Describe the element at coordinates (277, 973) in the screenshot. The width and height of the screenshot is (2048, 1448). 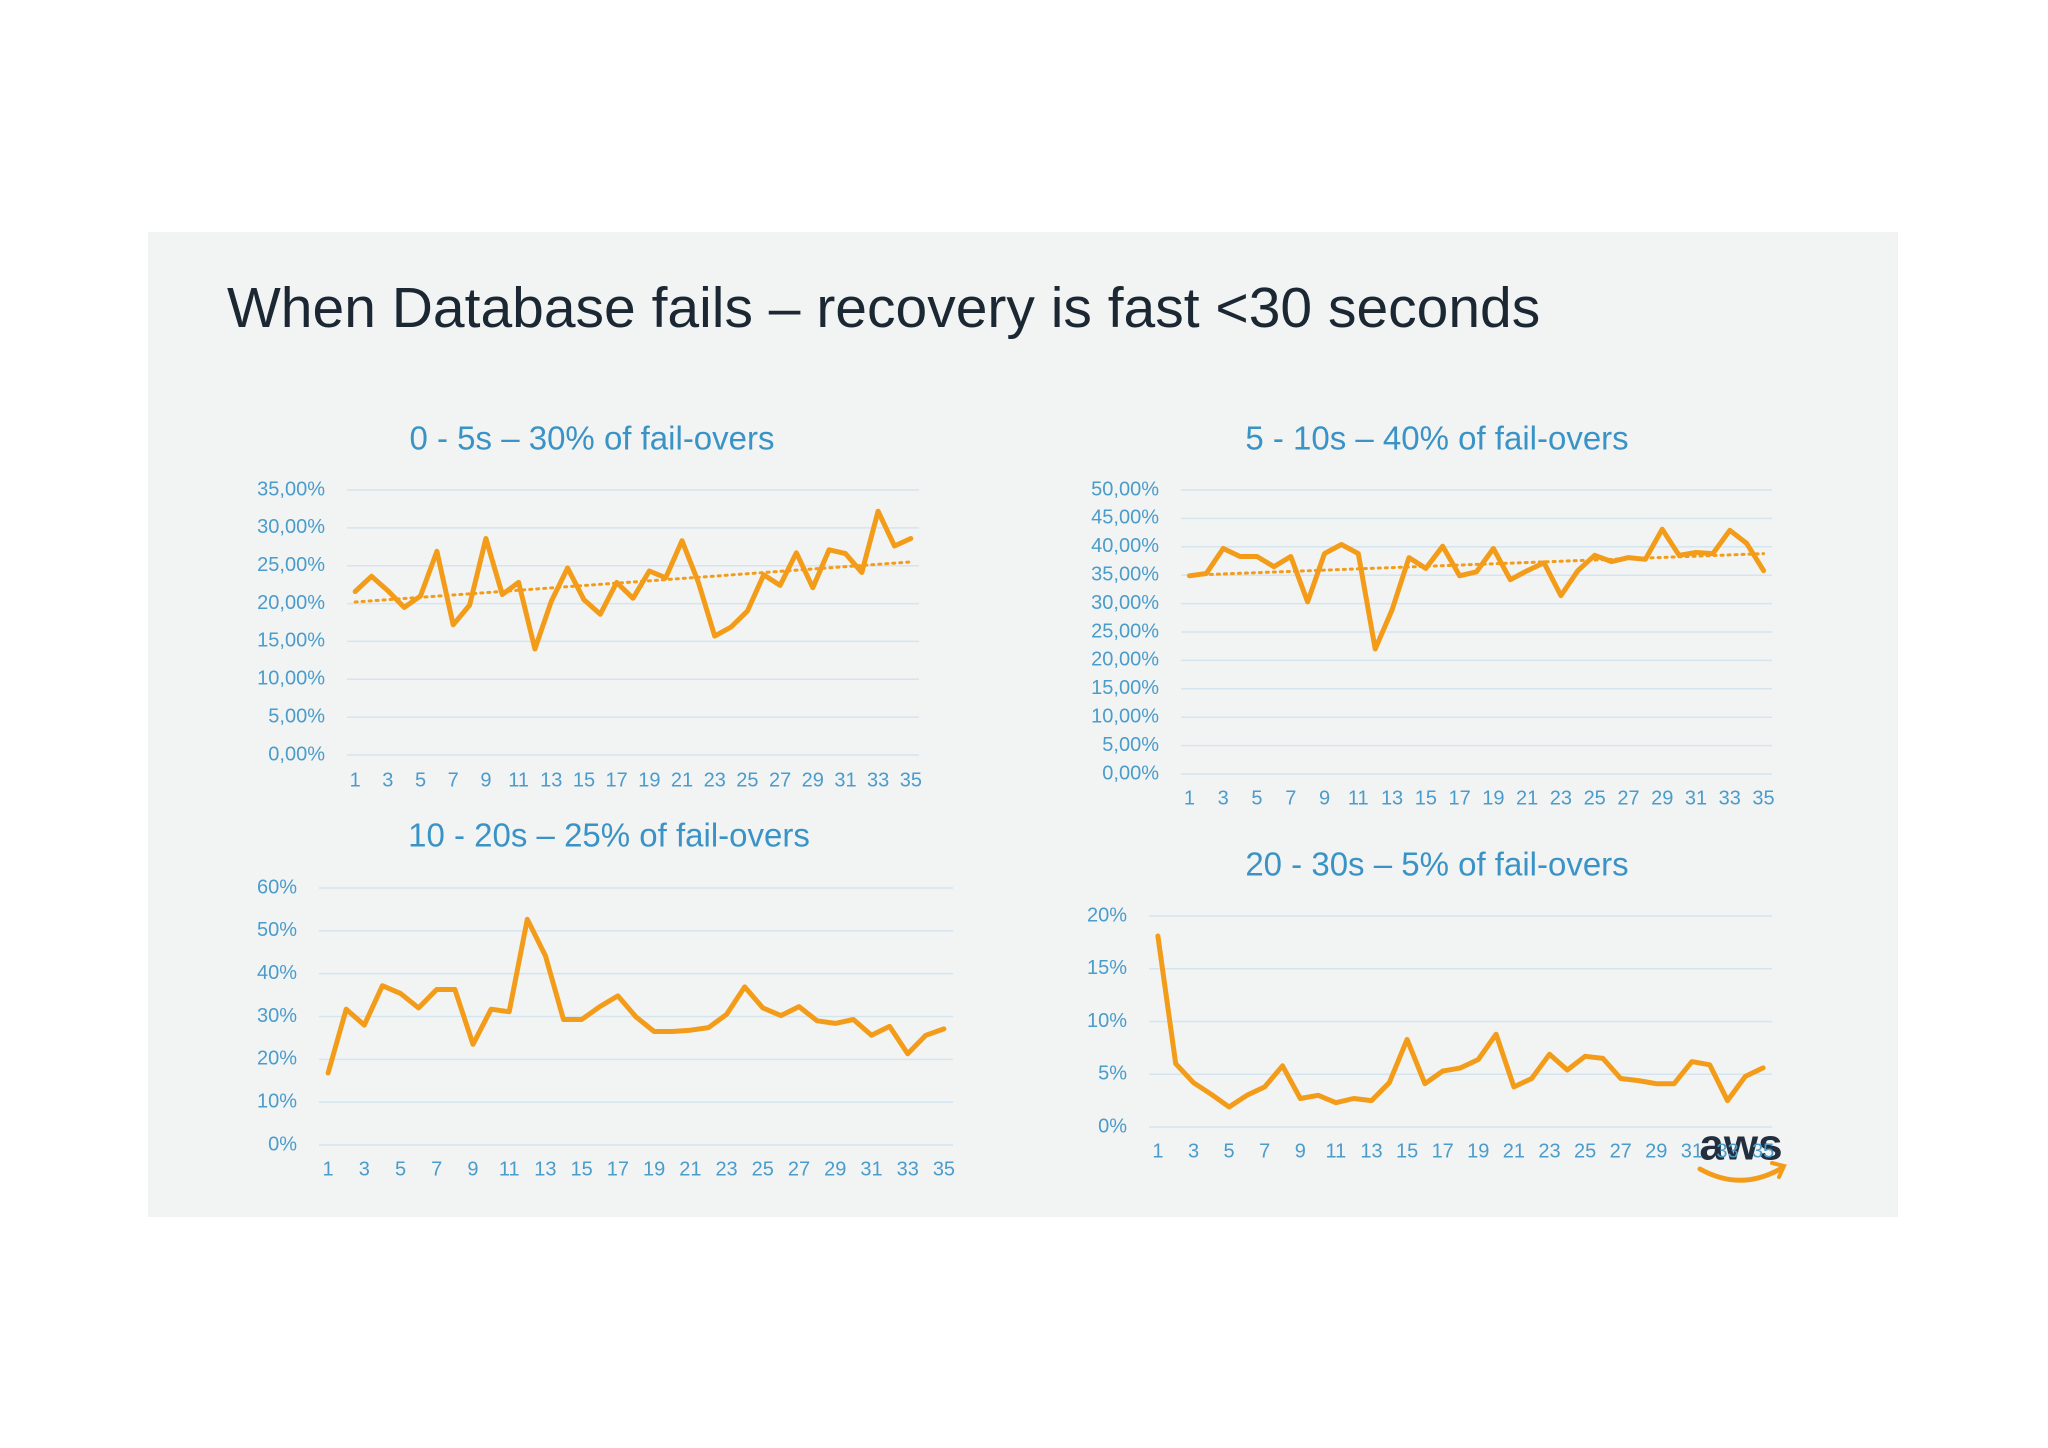
I see `y-tick-label: 40%` at that location.